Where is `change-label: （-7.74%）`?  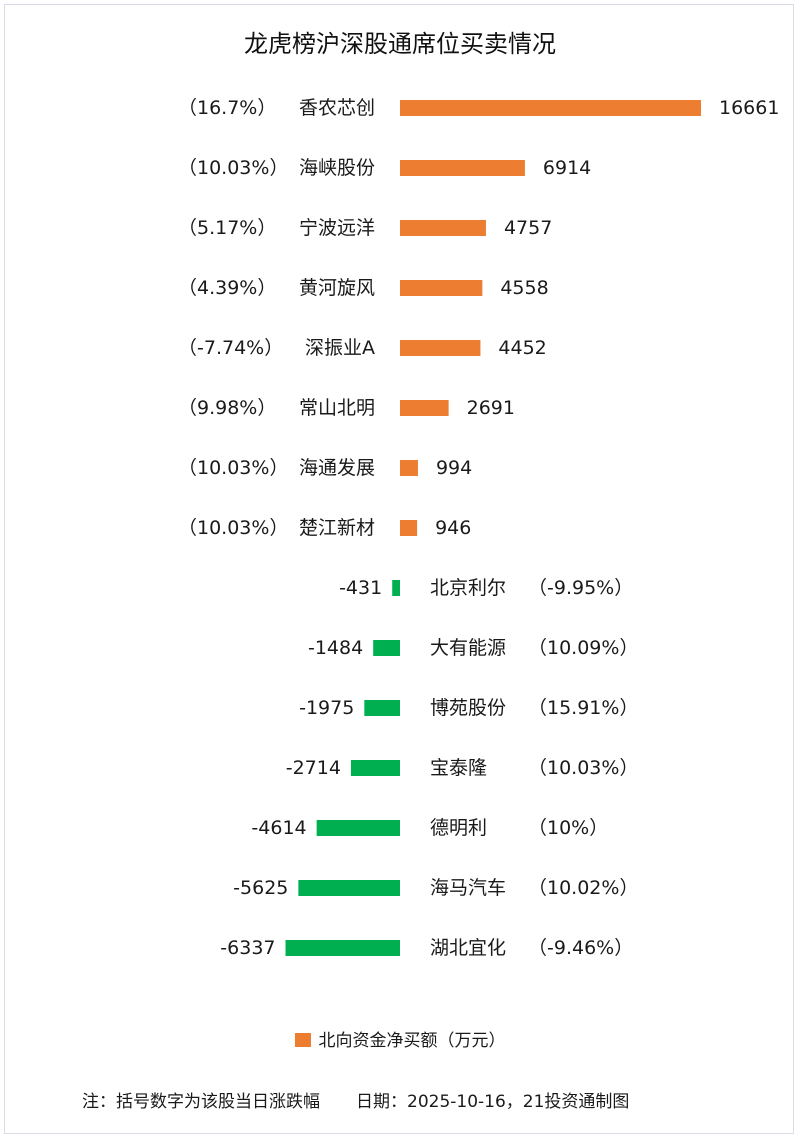 change-label: （-7.74%） is located at coordinates (230, 348).